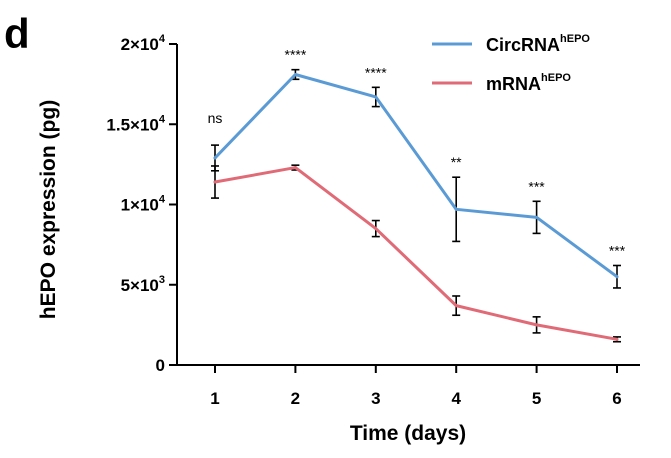 The image size is (671, 458). Describe the element at coordinates (523, 45) in the screenshot. I see `legend-series-name: CircRNA` at that location.